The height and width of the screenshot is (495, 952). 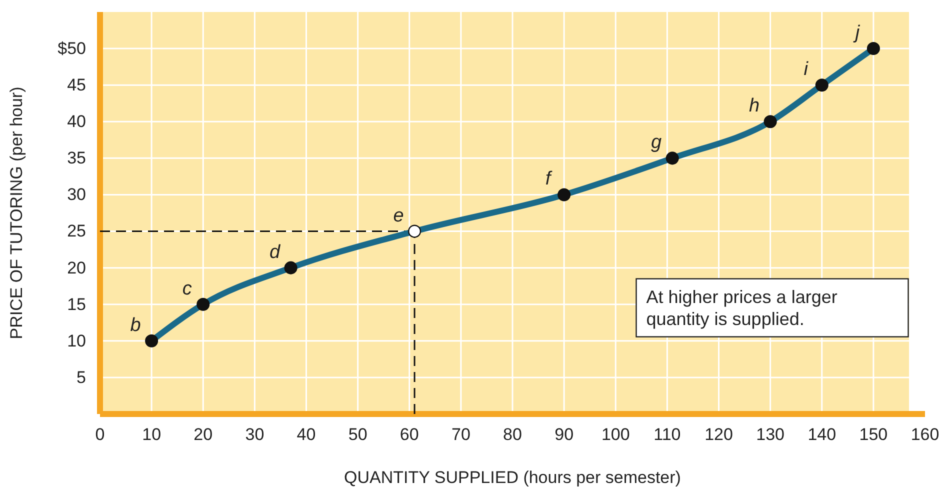 I want to click on x-tick-label: 140, so click(x=822, y=434).